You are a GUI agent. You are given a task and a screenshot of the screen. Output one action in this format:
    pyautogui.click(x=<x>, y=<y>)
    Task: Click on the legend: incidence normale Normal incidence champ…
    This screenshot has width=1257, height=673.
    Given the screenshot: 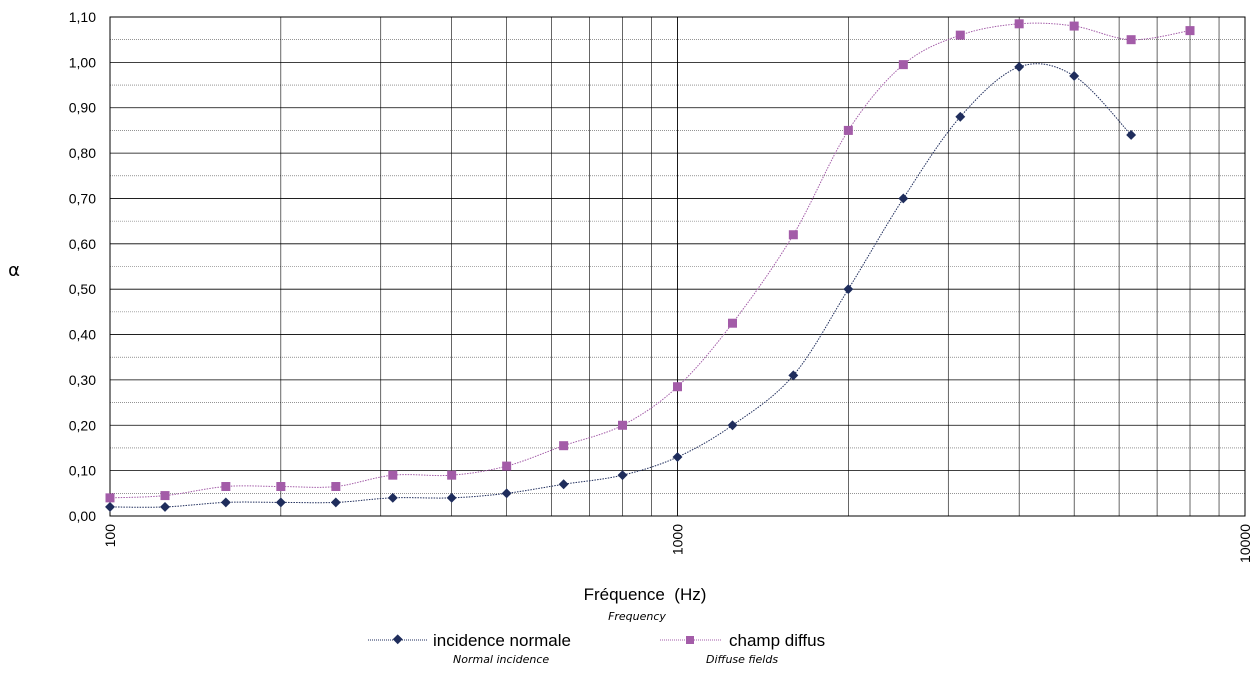 What is the action you would take?
    pyautogui.click(x=596, y=648)
    